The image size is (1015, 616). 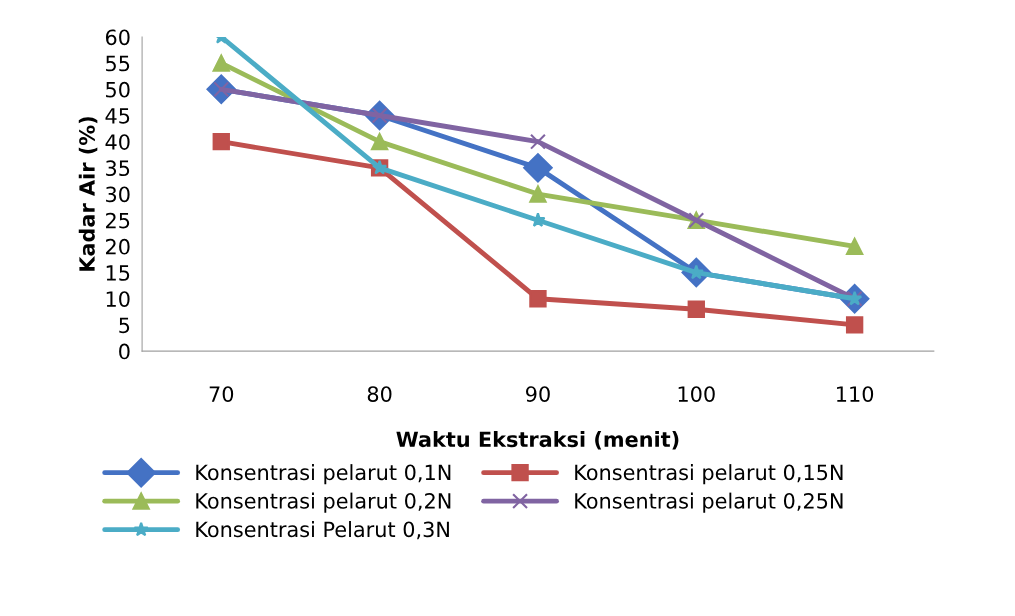 What do you see at coordinates (323, 502) in the screenshot?
I see `legend-label: Konsentrasi pelarut 0,2N` at bounding box center [323, 502].